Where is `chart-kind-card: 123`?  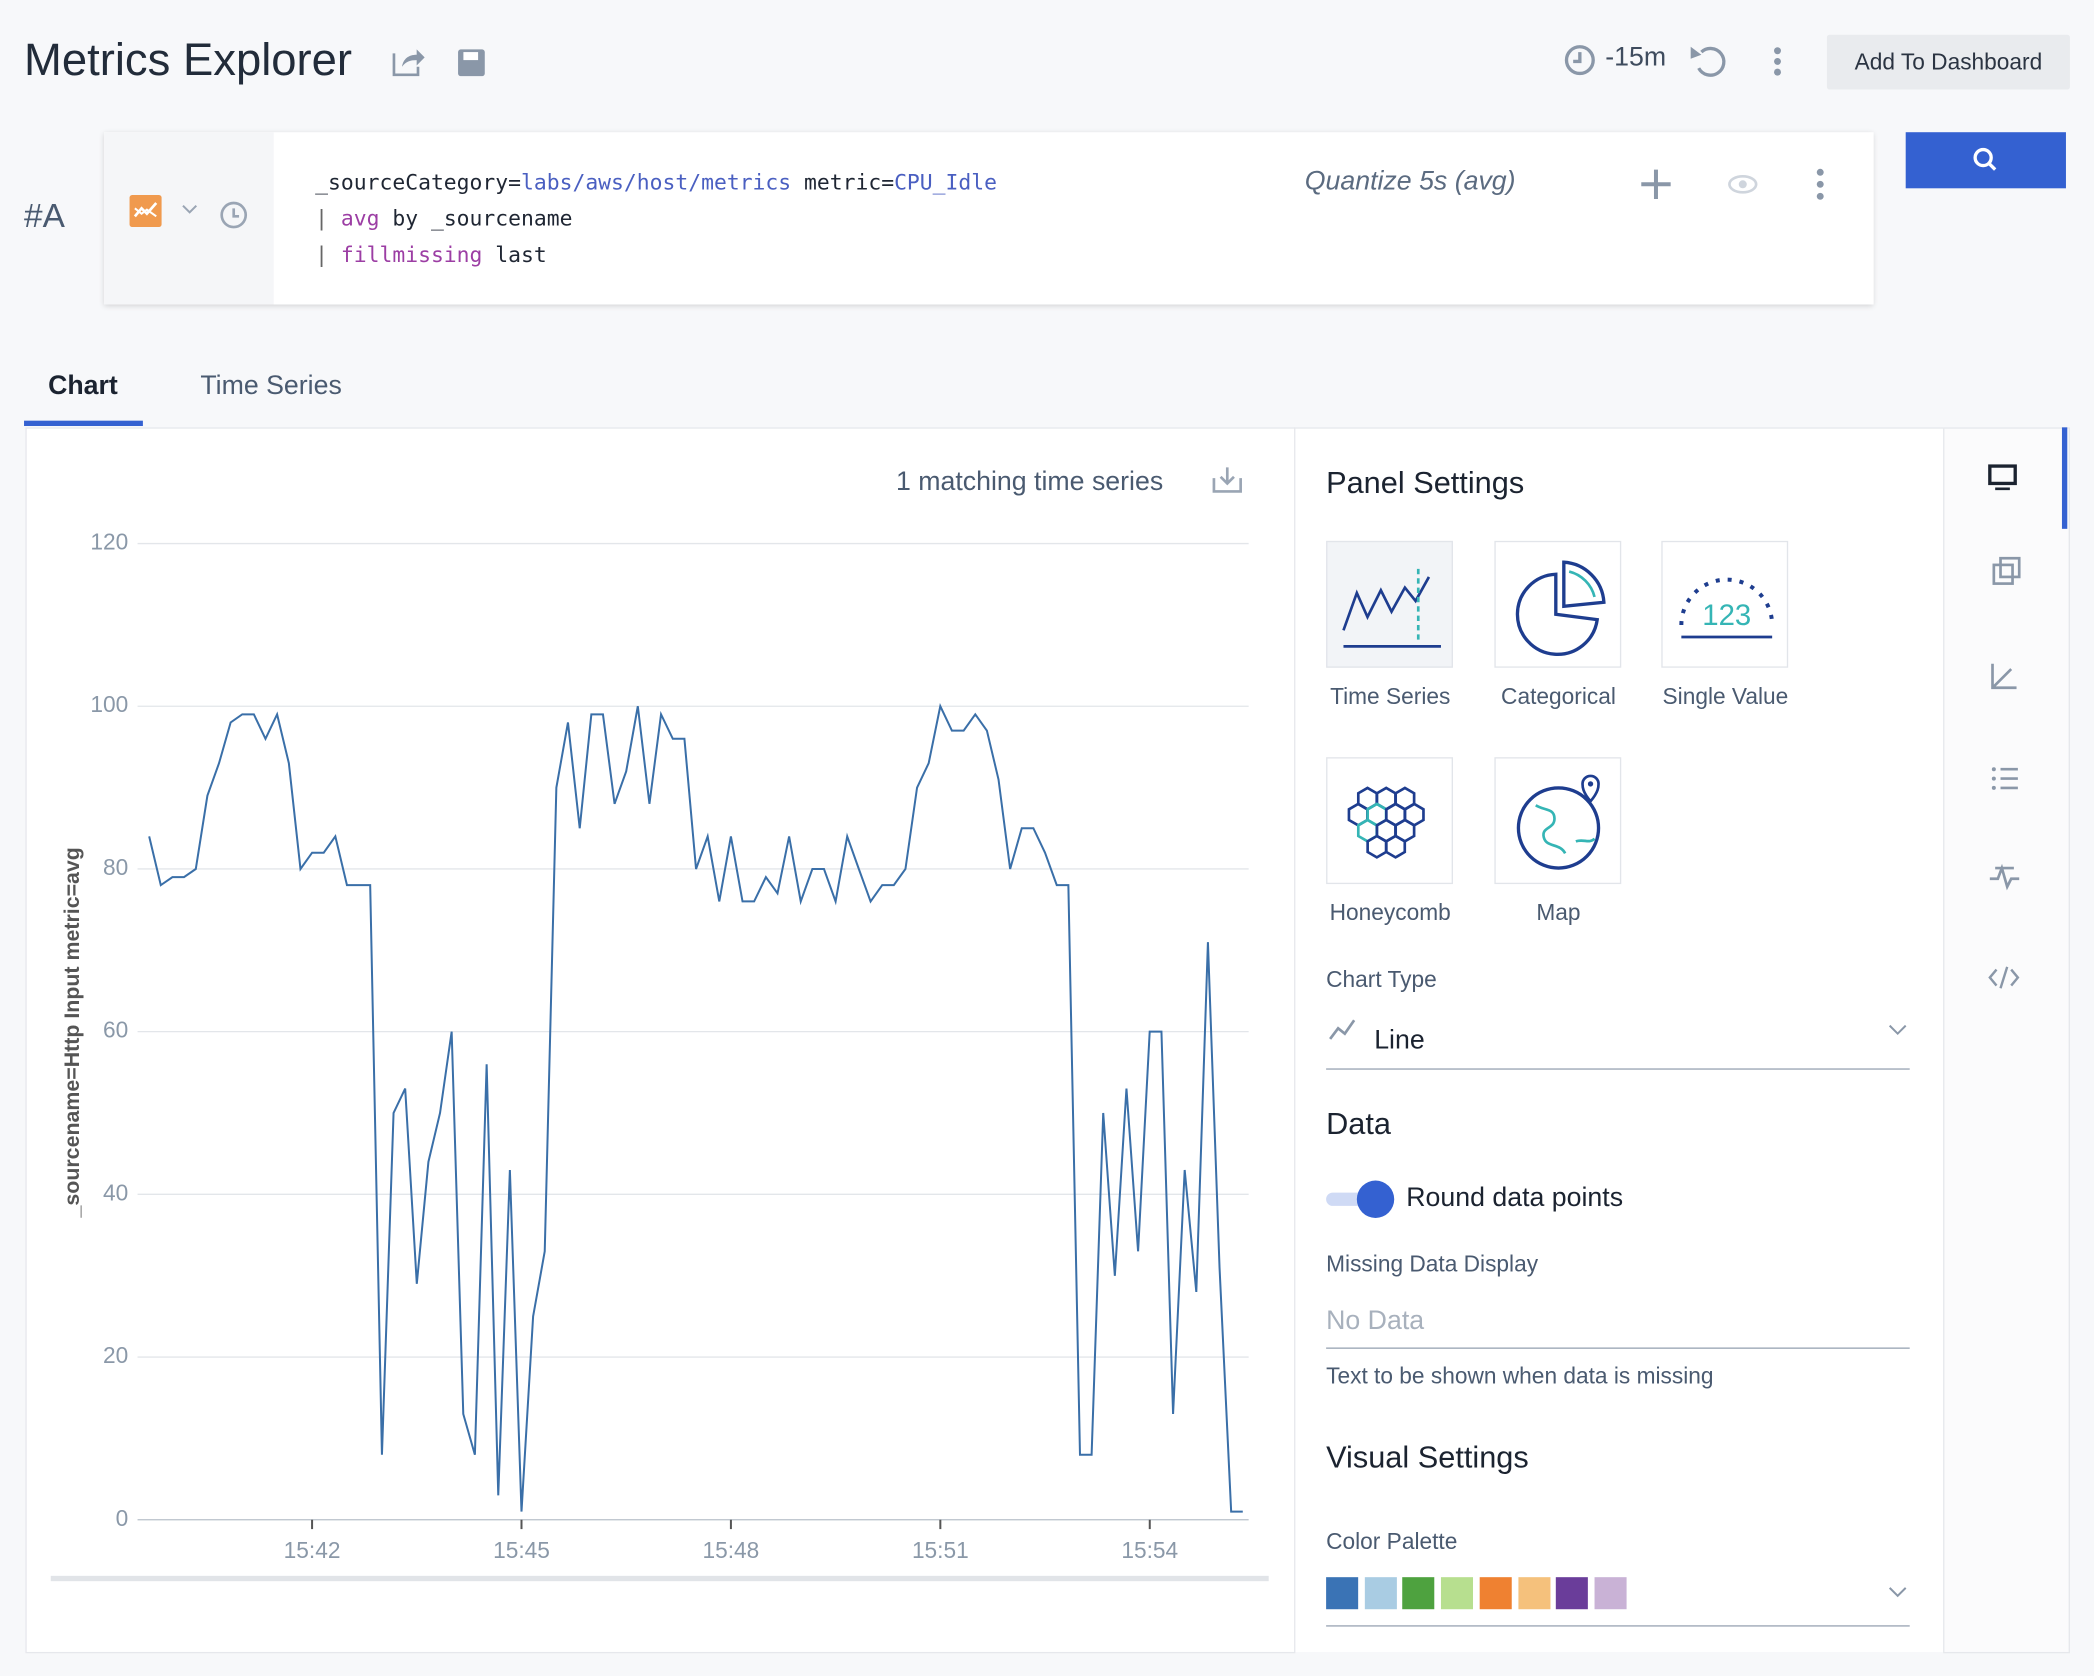 chart-kind-card: 123 is located at coordinates (1725, 604).